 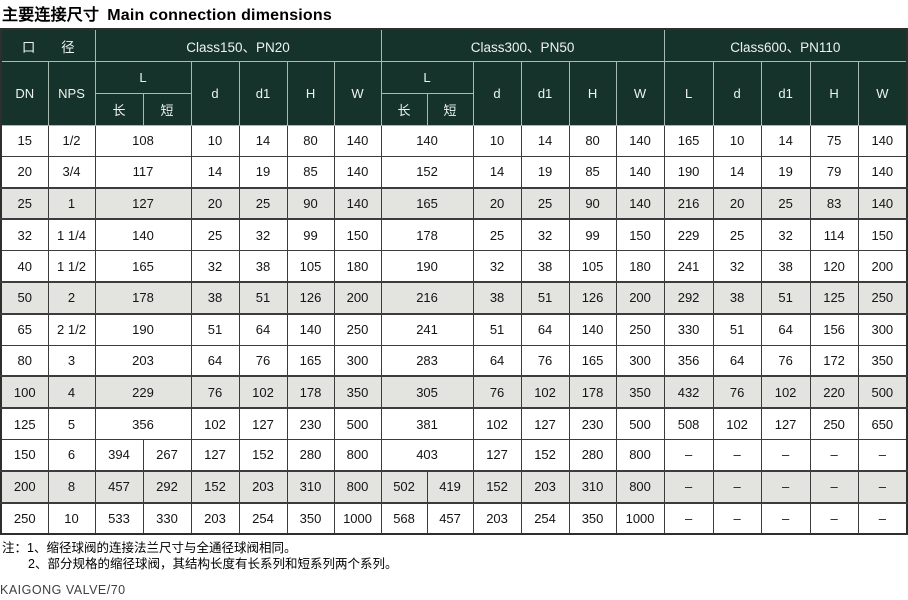 What do you see at coordinates (24, 266) in the screenshot?
I see `table-cell: 40` at bounding box center [24, 266].